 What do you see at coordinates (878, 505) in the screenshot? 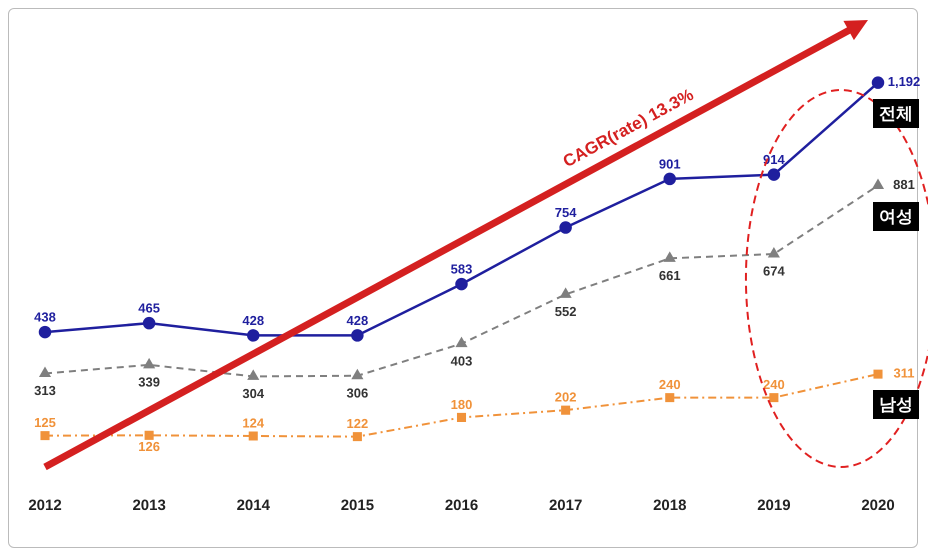
I see `x-tick-label: 2020` at bounding box center [878, 505].